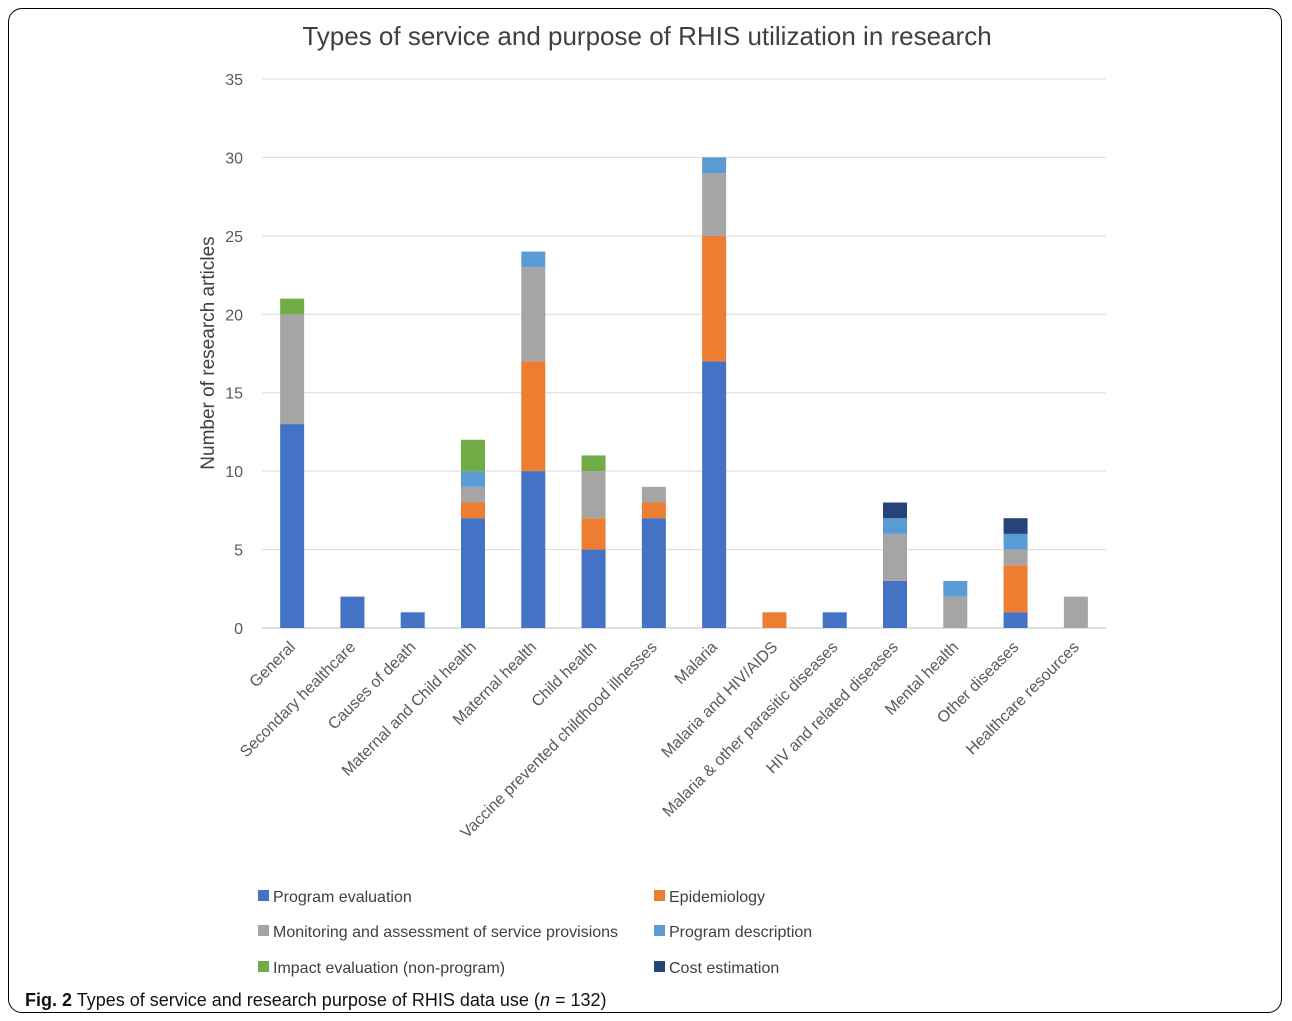 This screenshot has height=1021, width=1292. Describe the element at coordinates (49, 1000) in the screenshot. I see `caption-fig-label: Fig. 2` at that location.